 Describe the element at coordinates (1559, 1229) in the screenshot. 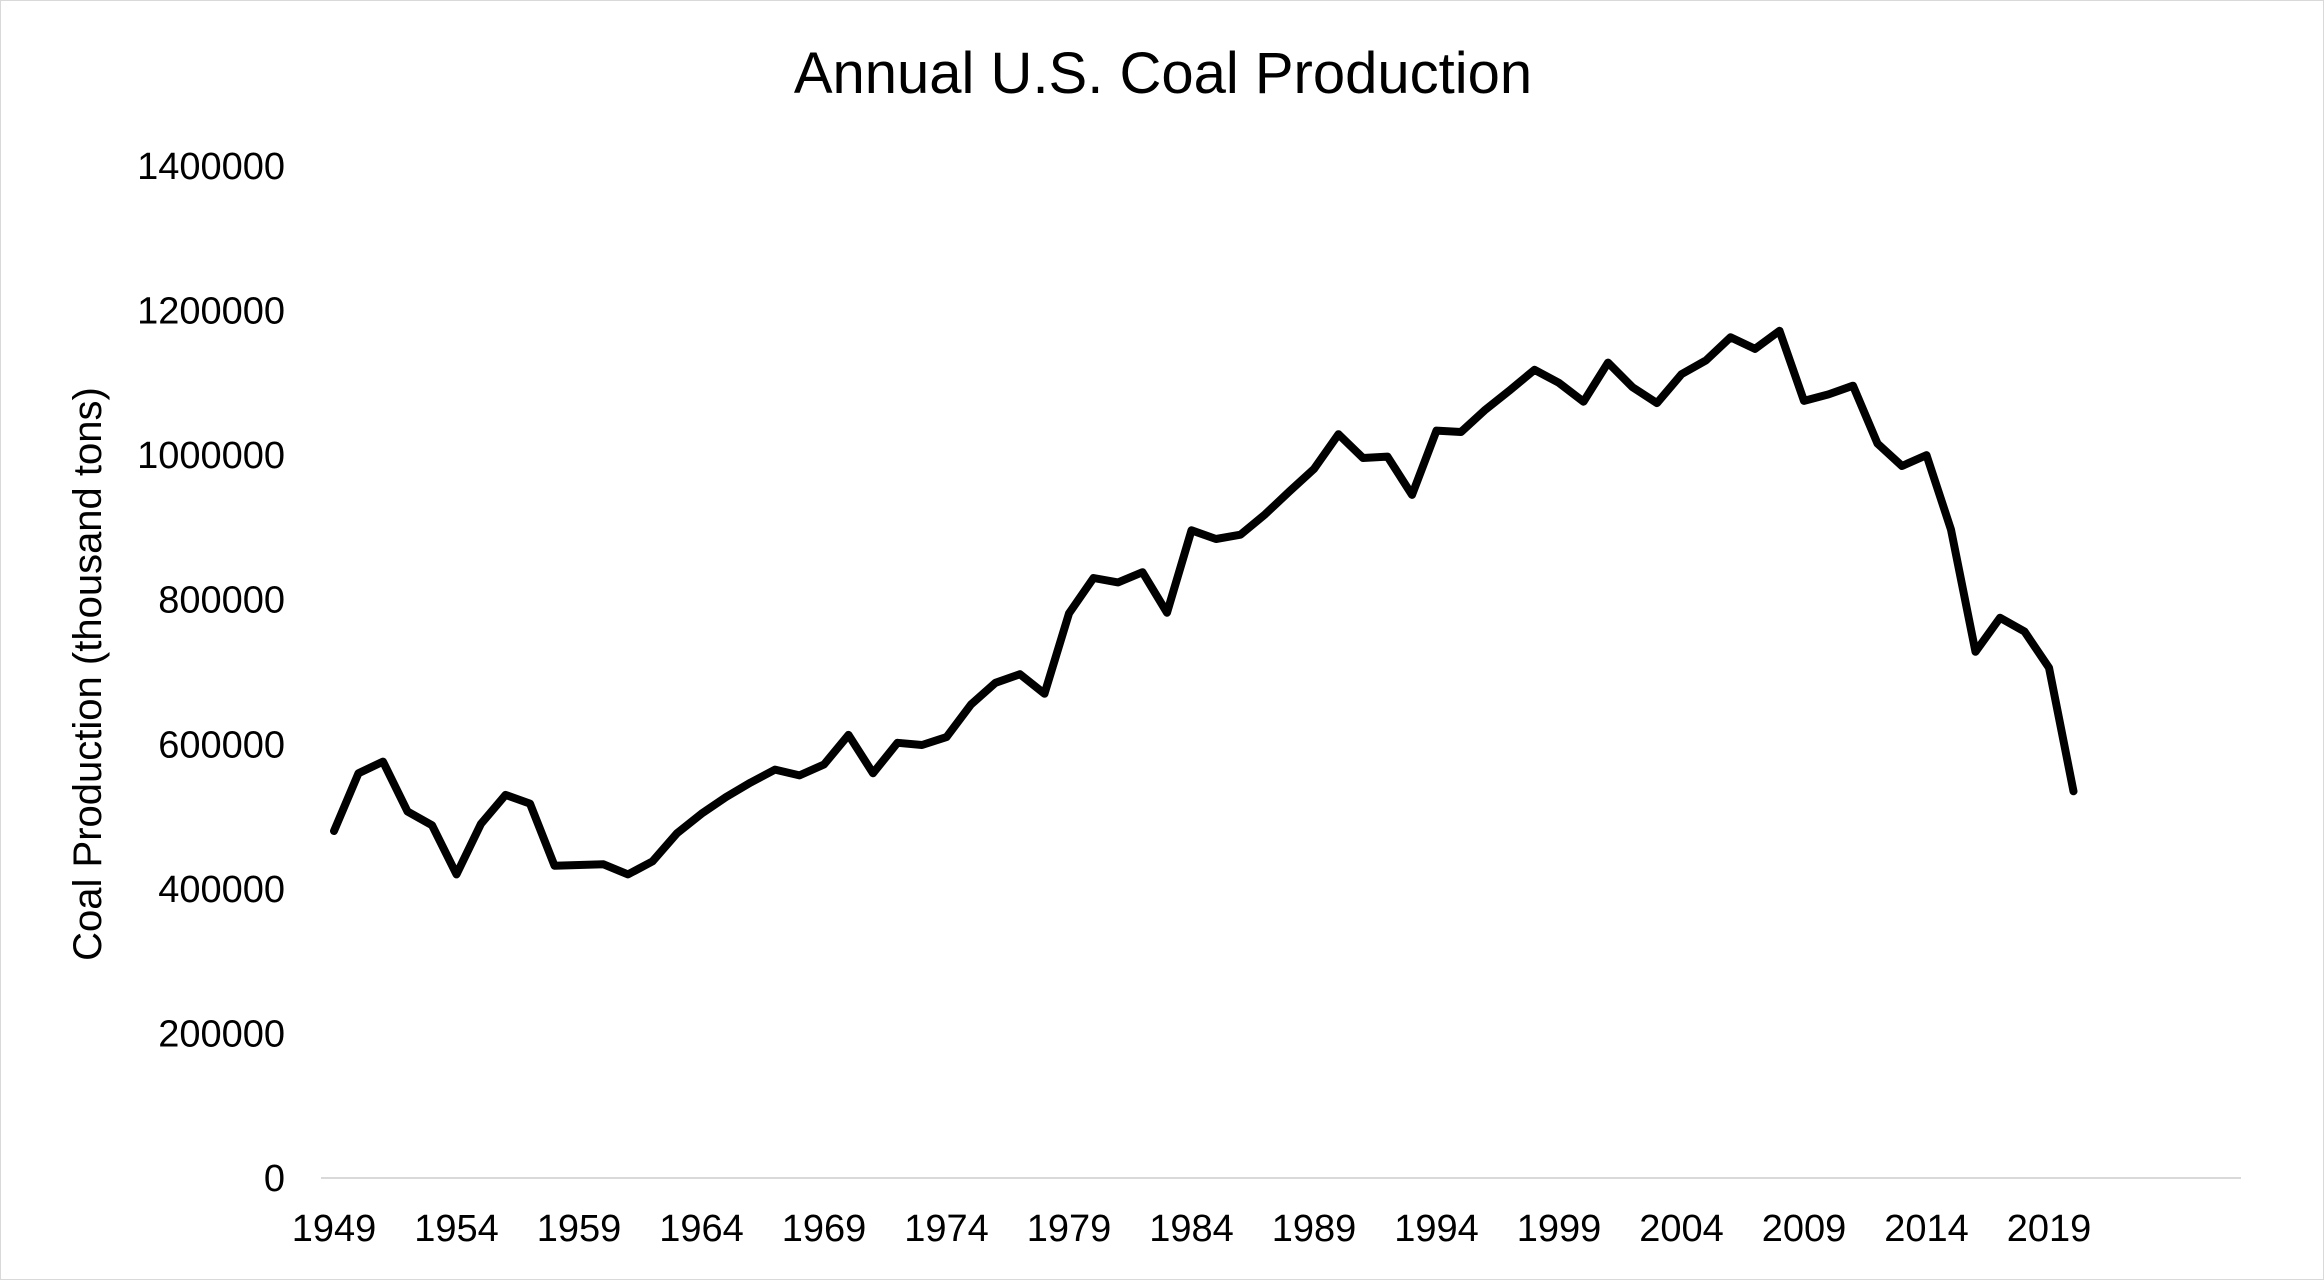

I see `x-tick-label: 1999` at that location.